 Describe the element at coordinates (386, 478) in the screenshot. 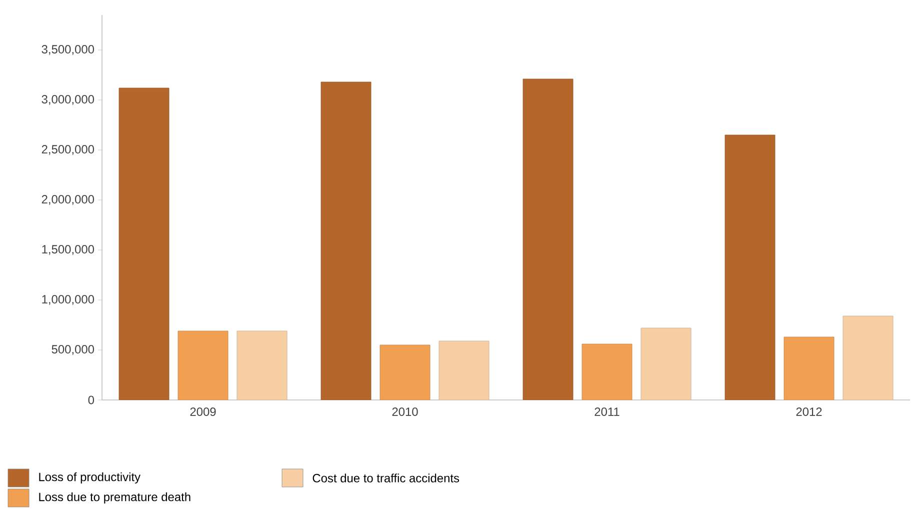

I see `legend-label: Cost due to traffic accidents` at that location.